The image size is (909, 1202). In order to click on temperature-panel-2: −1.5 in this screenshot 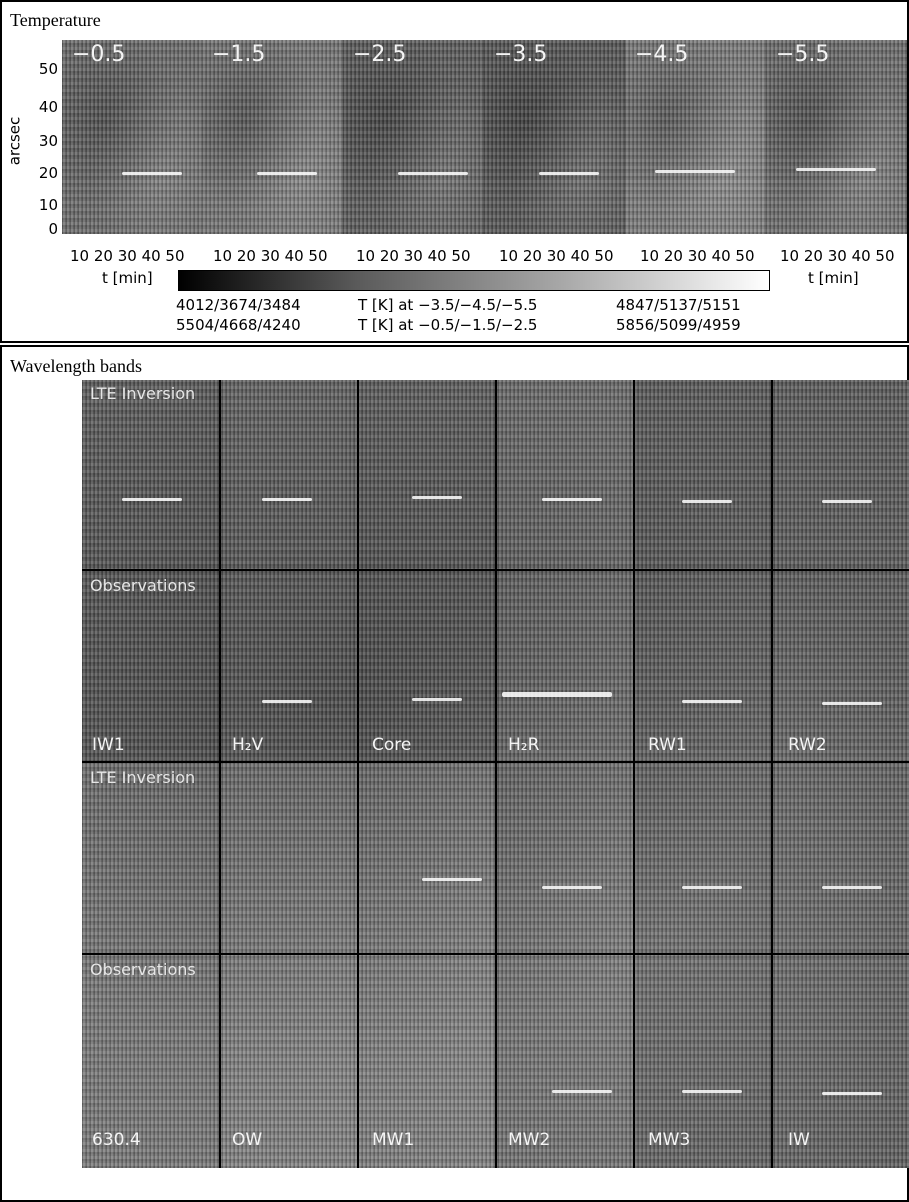, I will do `click(272, 137)`.